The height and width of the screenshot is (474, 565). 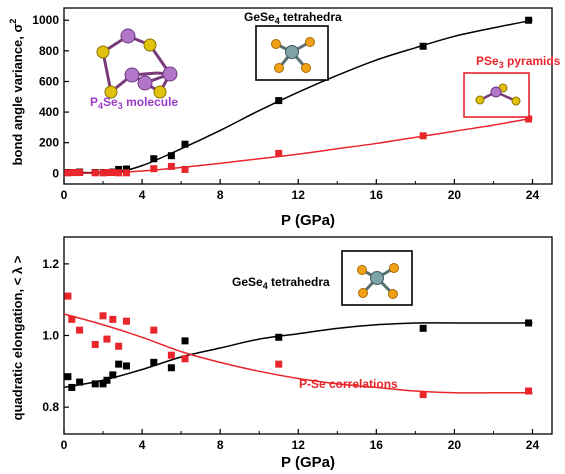 What do you see at coordinates (498, 94) in the screenshot?
I see `pse3-pyramid-image` at bounding box center [498, 94].